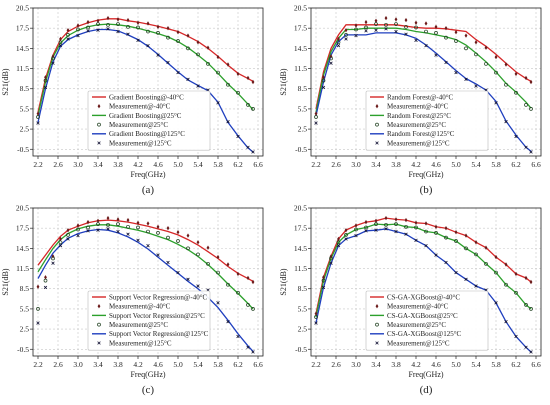 This screenshot has height=405, width=550. Describe the element at coordinates (416, 364) in the screenshot. I see `x-tick-label: 4.2` at that location.